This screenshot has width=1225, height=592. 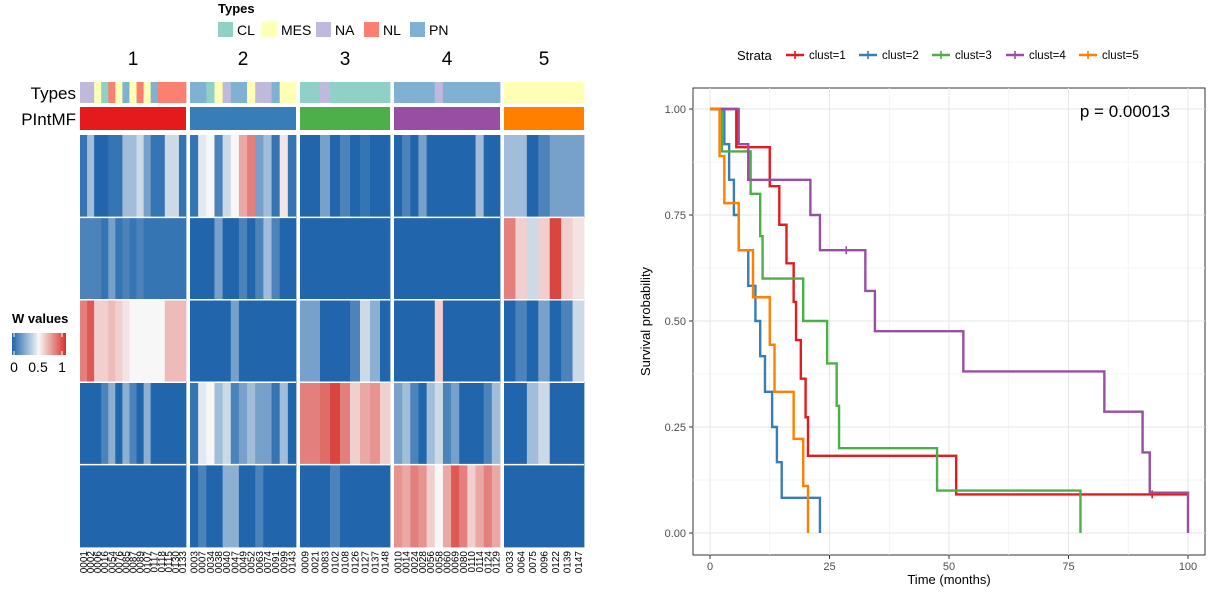 I want to click on color-legend-tick-label: 0.5, so click(x=38, y=367).